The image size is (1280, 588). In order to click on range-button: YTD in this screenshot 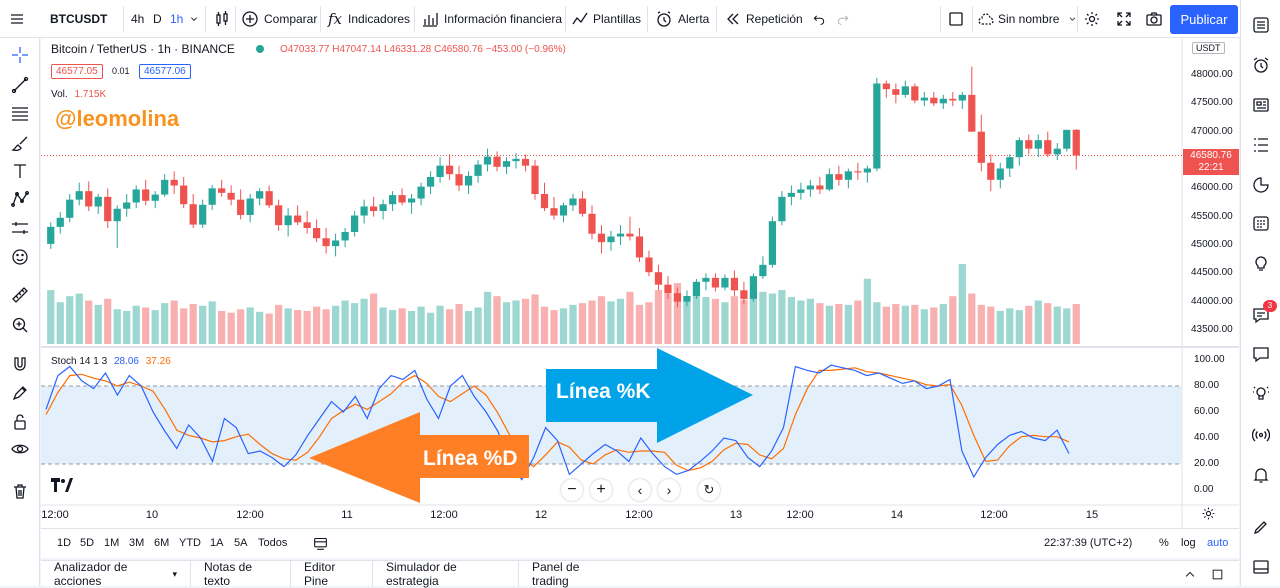, I will do `click(190, 543)`.